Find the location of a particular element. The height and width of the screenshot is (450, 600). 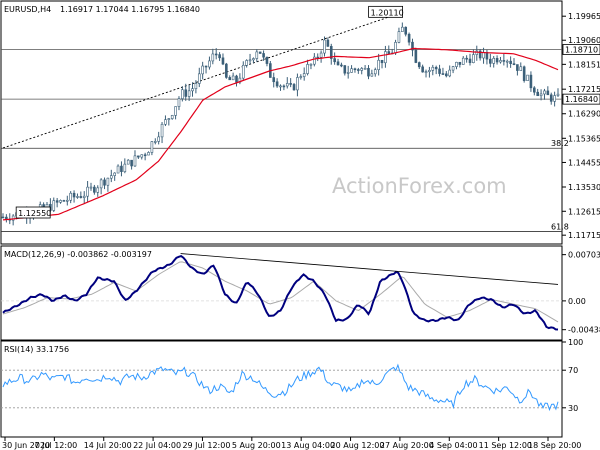

x-tick-label: 20 Aug 12:00 is located at coordinates (358, 445).